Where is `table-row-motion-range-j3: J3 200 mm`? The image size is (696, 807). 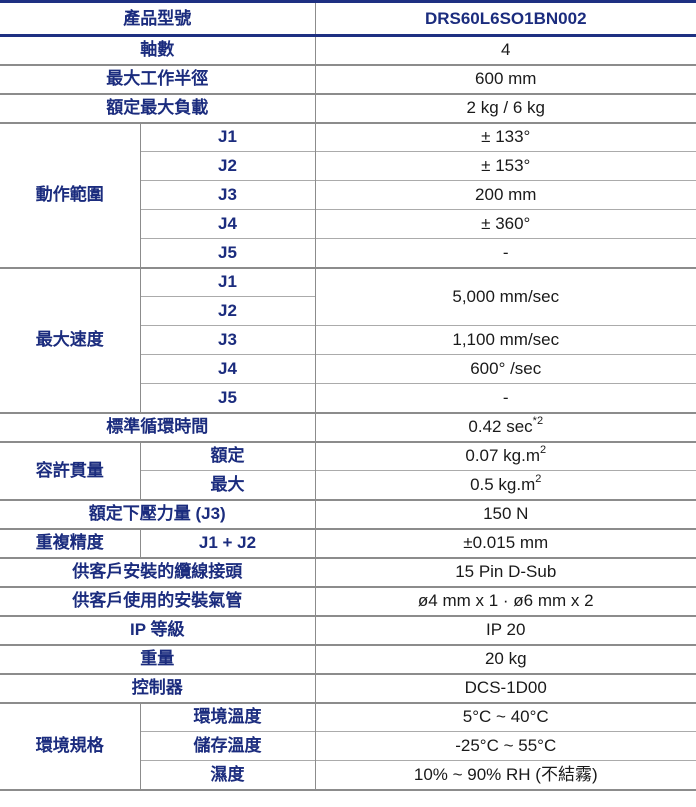 table-row-motion-range-j3: J3 200 mm is located at coordinates (348, 195).